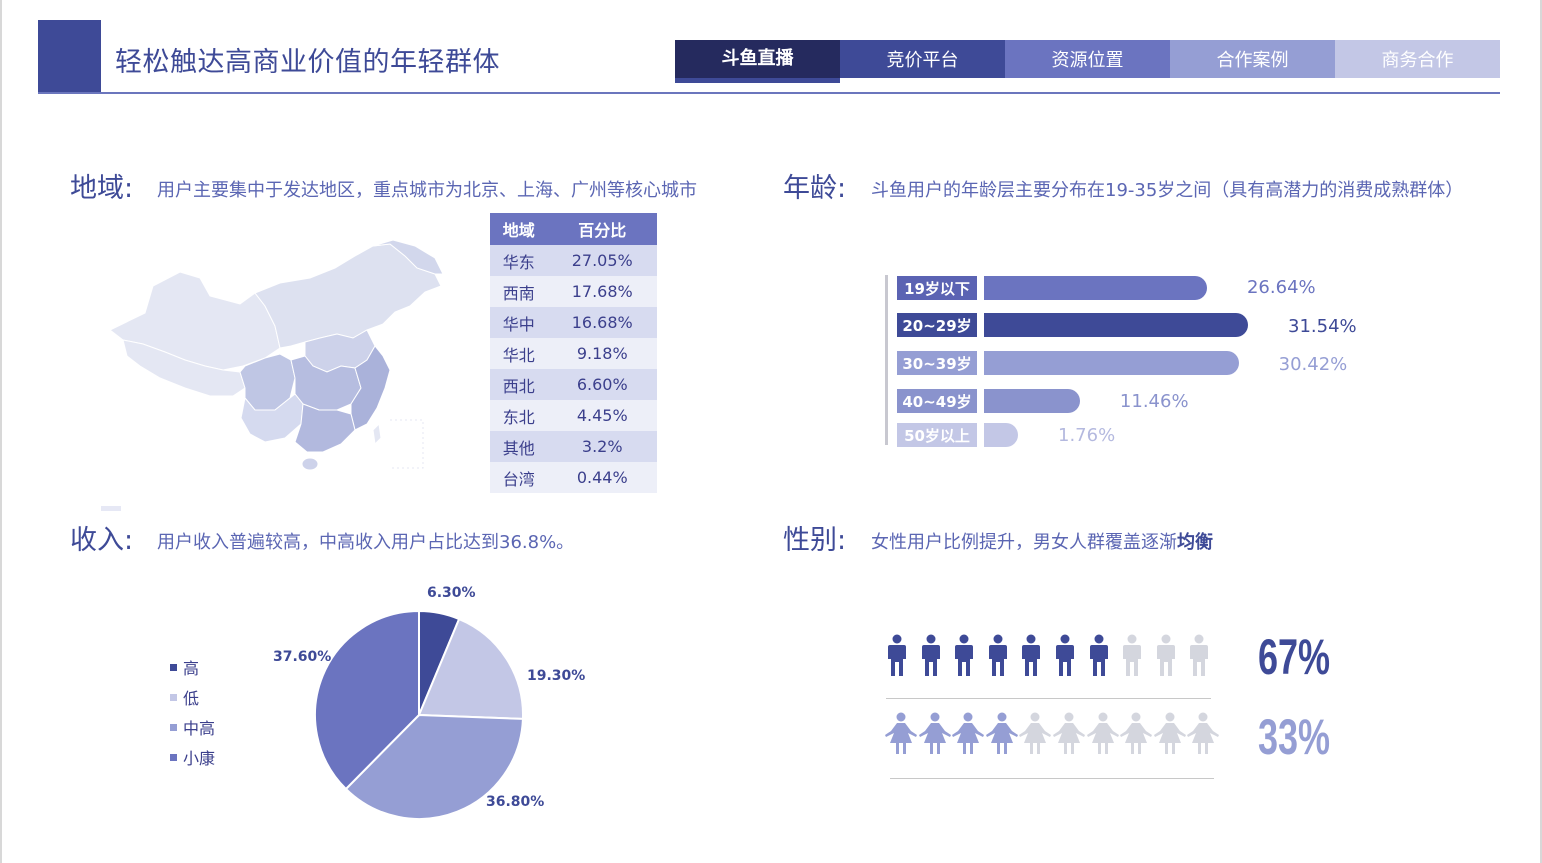 The image size is (1542, 863). What do you see at coordinates (1417, 59) in the screenshot?
I see `tab-business: 商务合作` at bounding box center [1417, 59].